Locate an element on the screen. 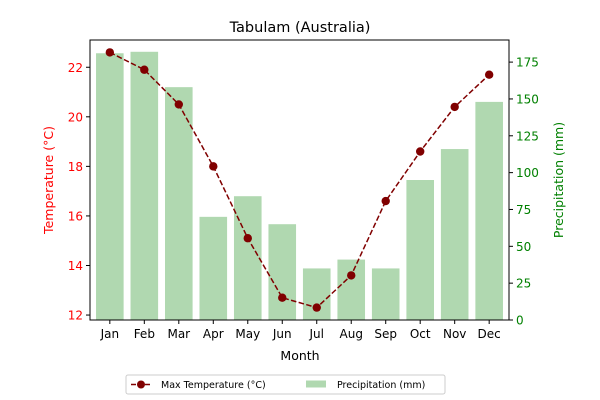  precipitation-bar-nov is located at coordinates (454, 234).